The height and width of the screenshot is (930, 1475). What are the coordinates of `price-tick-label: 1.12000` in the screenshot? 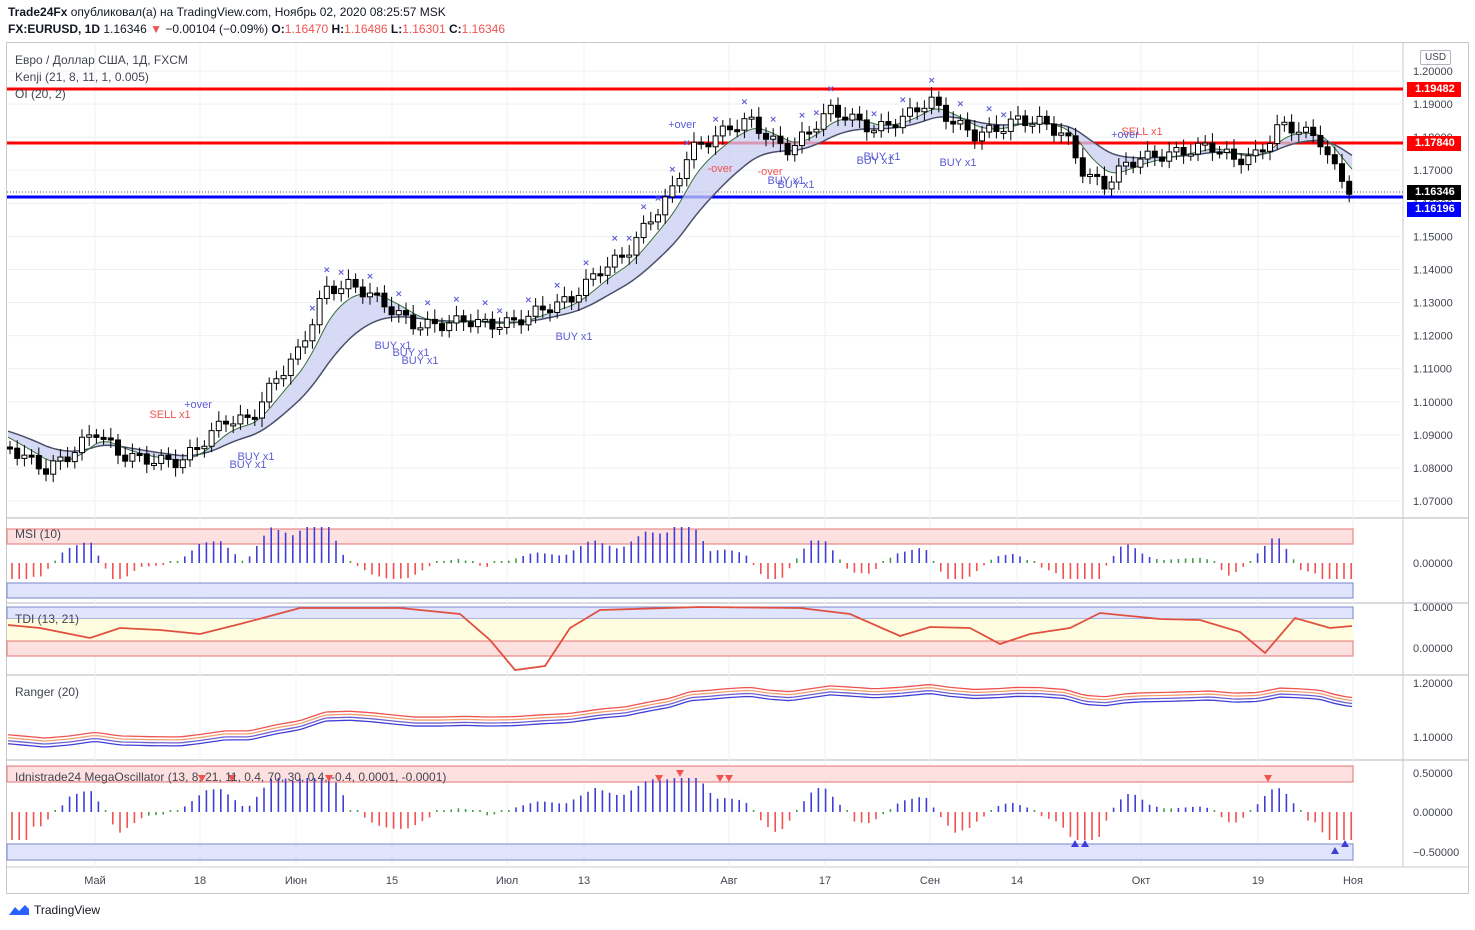 It's located at (1433, 337).